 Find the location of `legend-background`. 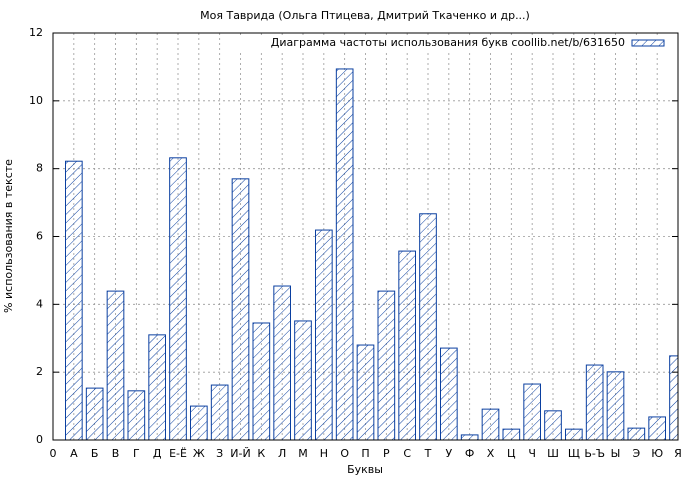

legend-background is located at coordinates (457, 43).